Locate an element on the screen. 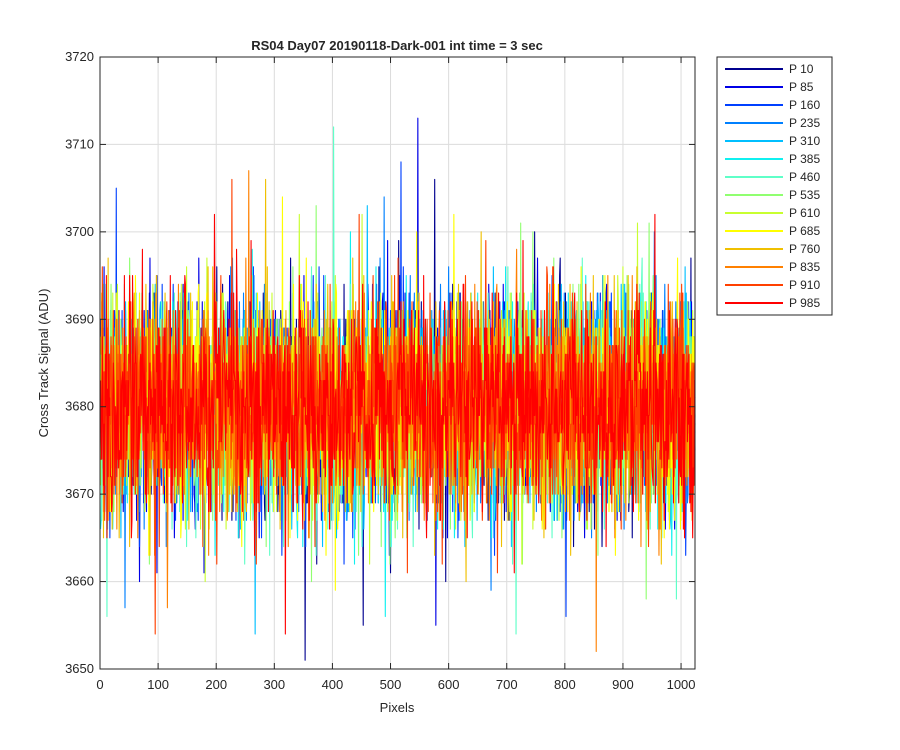 Image resolution: width=900 pixels, height=750 pixels. x-tick-label: 0 is located at coordinates (99, 684).